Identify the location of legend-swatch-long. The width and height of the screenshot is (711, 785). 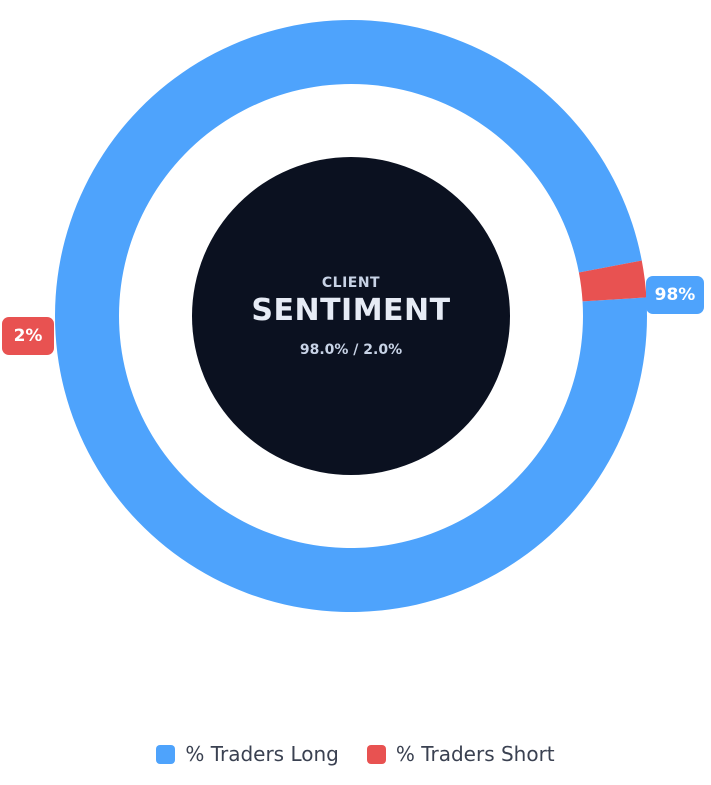
(166, 754).